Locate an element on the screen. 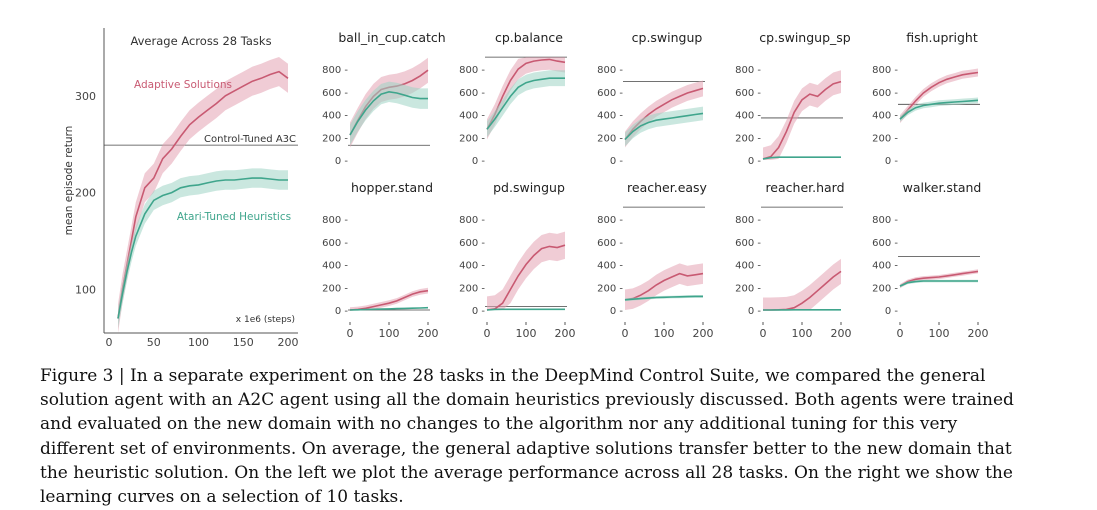 This screenshot has height=510, width=1097. x-unit-note: x 1e6 (steps) is located at coordinates (265, 320).